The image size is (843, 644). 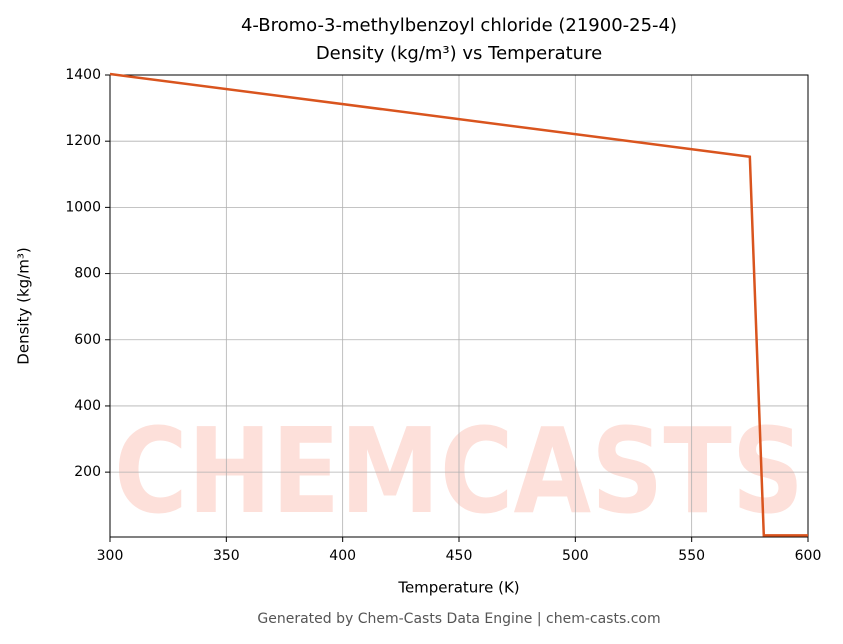 I want to click on x-tick-label: 400, so click(x=342, y=556).